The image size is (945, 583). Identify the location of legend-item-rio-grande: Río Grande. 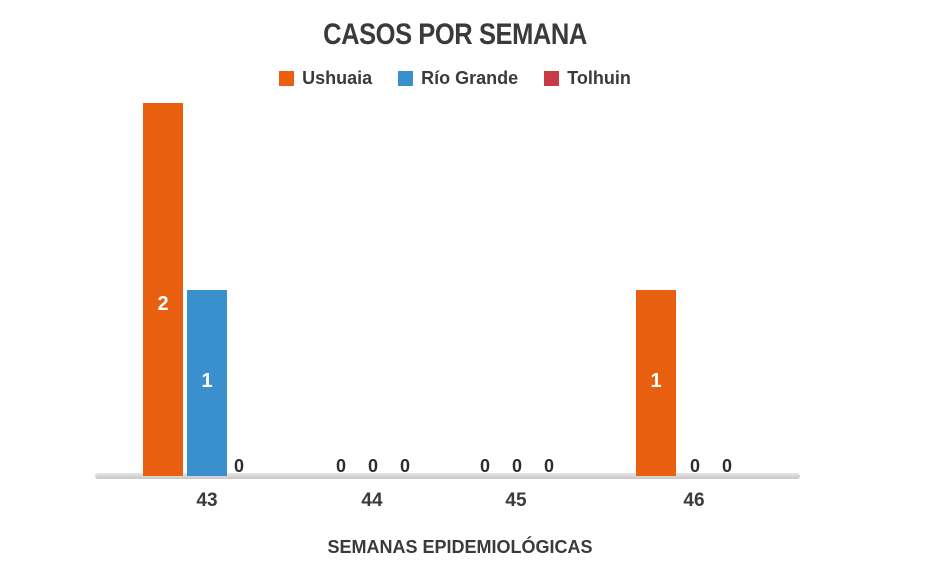
(458, 78).